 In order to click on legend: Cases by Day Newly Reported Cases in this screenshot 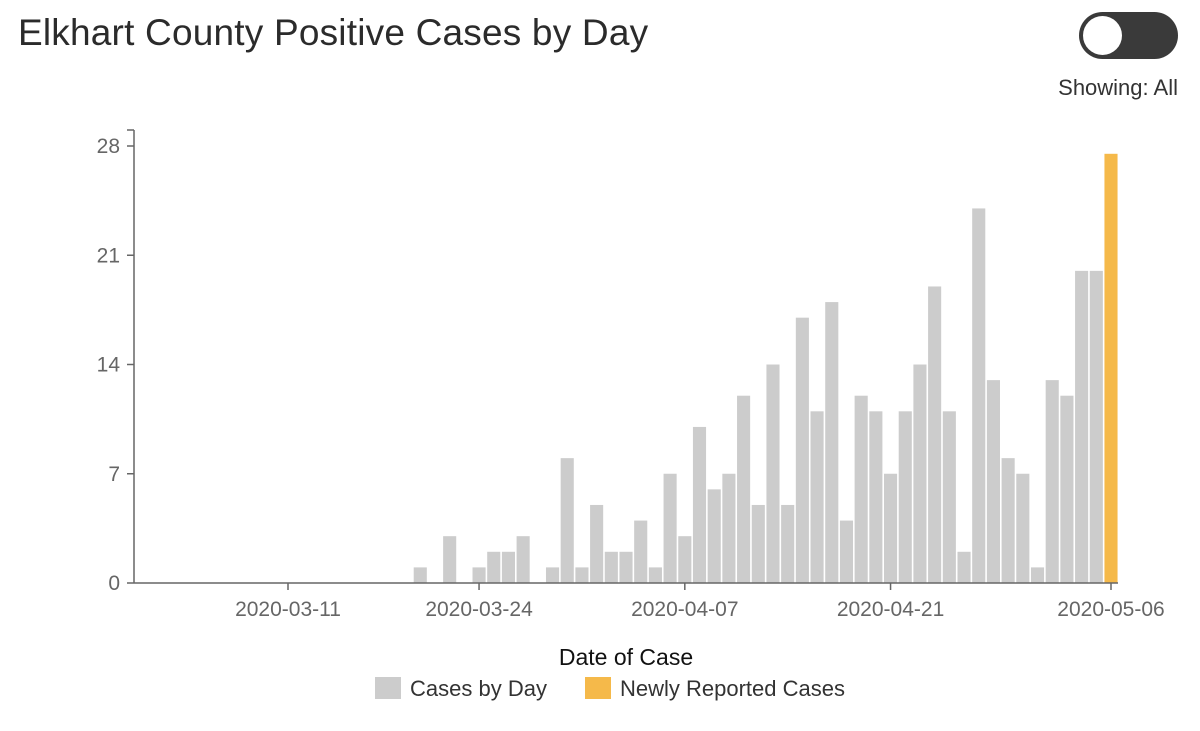, I will do `click(610, 688)`.